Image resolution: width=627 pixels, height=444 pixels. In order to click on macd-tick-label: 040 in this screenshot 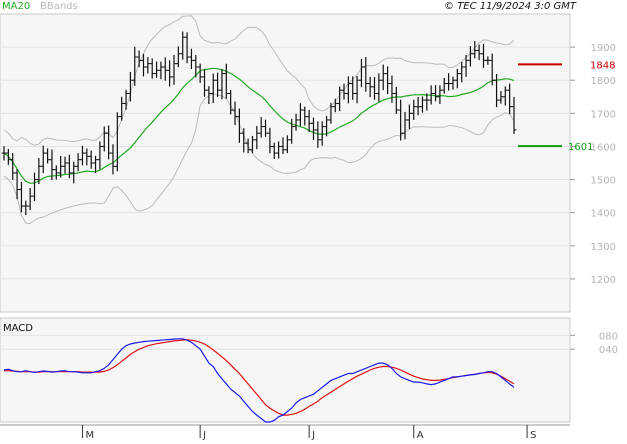, I will do `click(608, 350)`.